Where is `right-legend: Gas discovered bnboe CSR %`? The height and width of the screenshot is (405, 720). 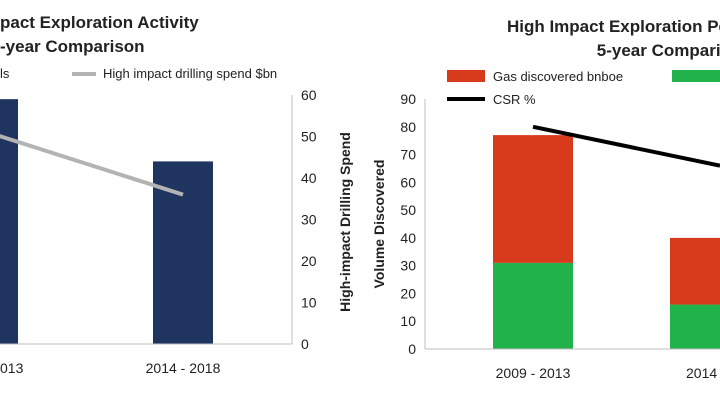 right-legend: Gas discovered bnboe CSR % is located at coordinates (583, 88).